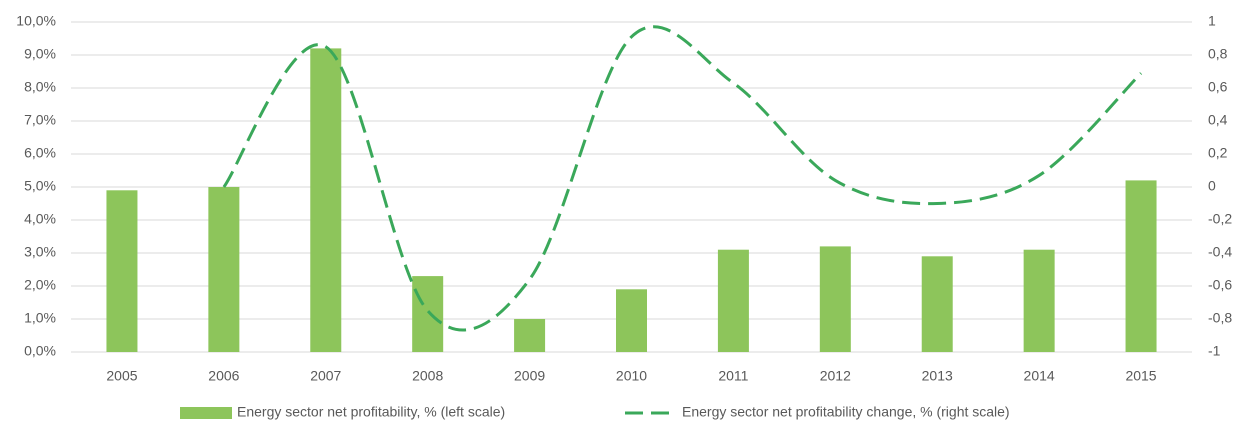 This screenshot has height=423, width=1239. What do you see at coordinates (40, 318) in the screenshot?
I see `y-tick-label: 1,0%` at bounding box center [40, 318].